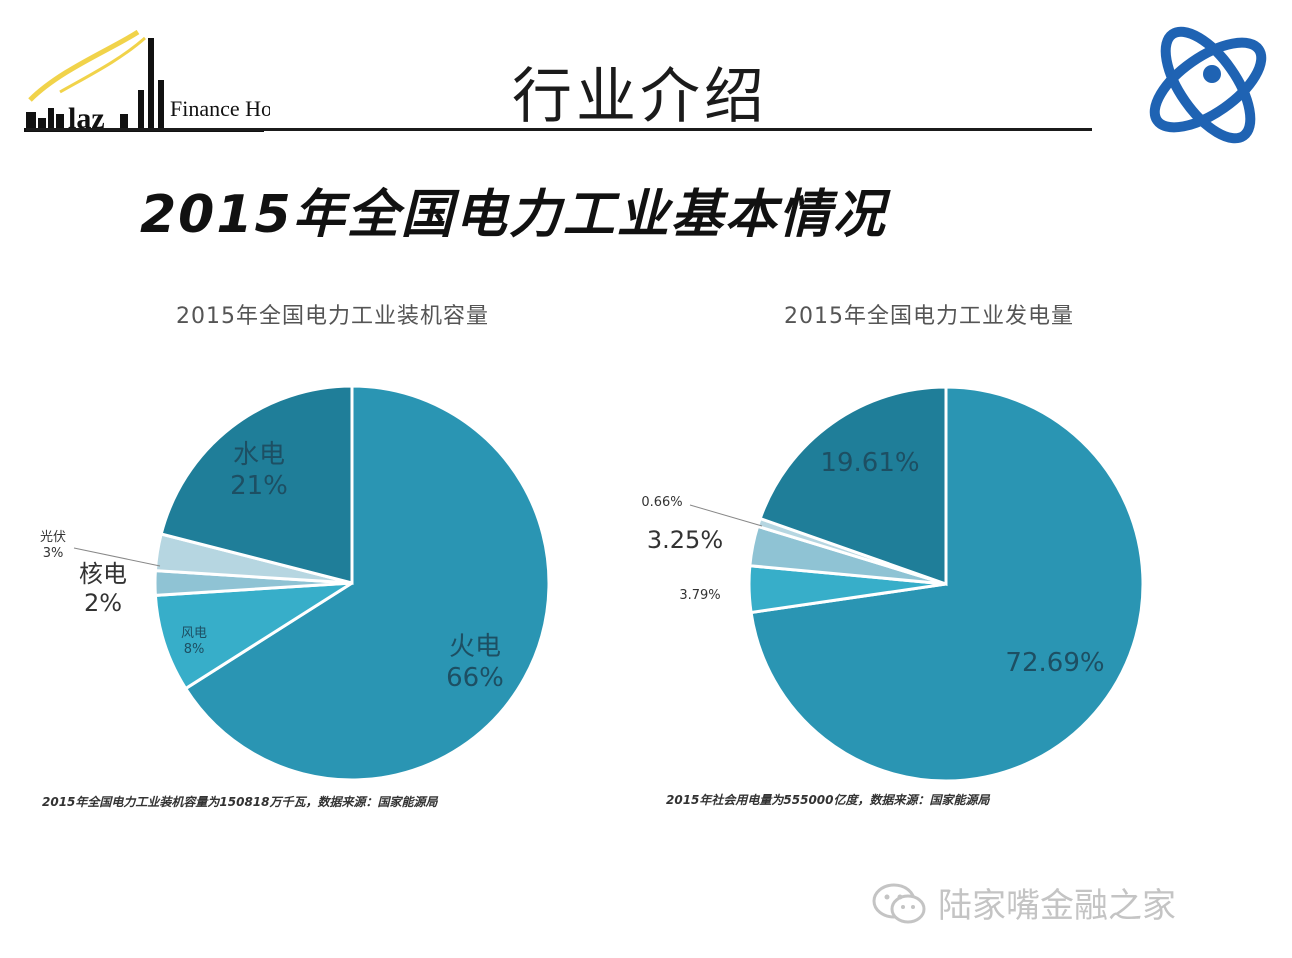 The width and height of the screenshot is (1292, 958). I want to click on pie2-label-thermal: 72.69%, so click(1055, 663).